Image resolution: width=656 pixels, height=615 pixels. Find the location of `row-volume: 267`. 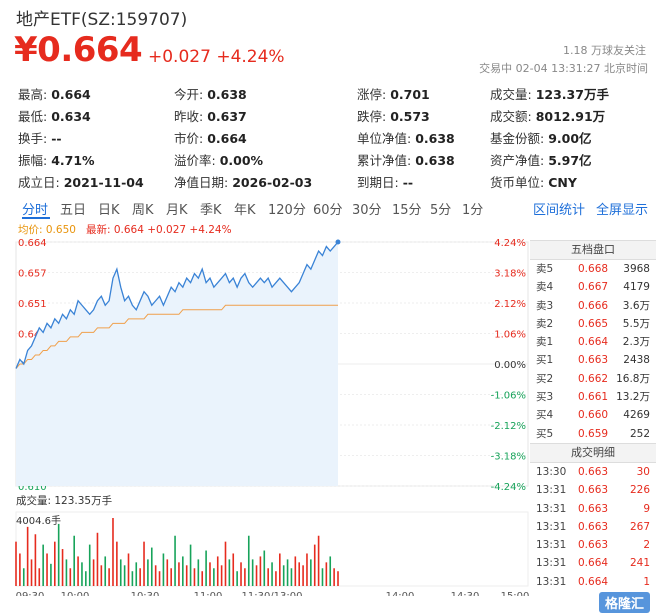

row-volume: 267 is located at coordinates (639, 526).